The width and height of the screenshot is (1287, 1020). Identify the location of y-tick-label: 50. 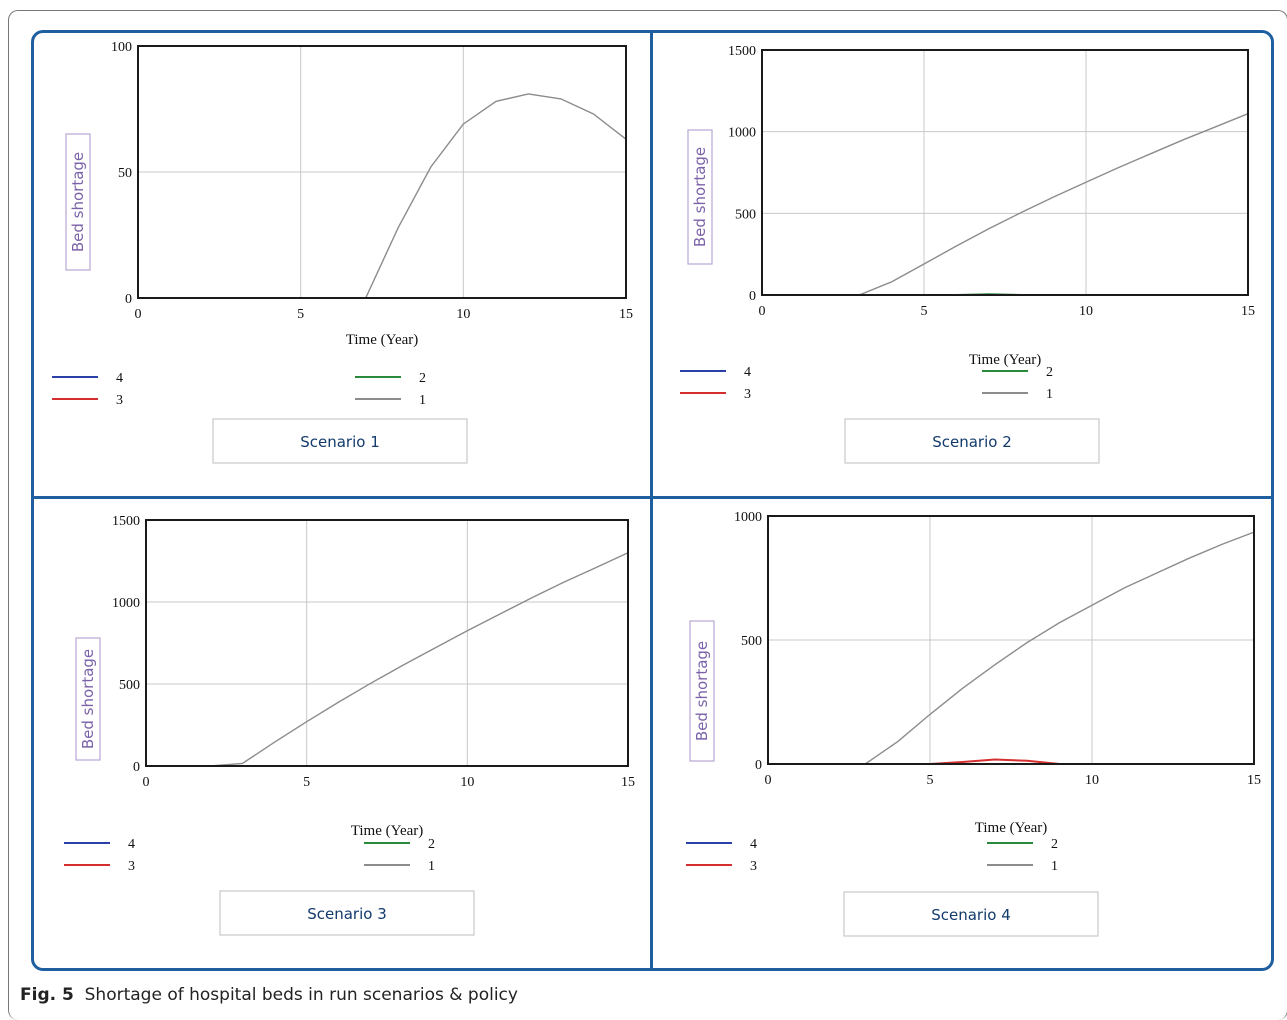
(125, 173).